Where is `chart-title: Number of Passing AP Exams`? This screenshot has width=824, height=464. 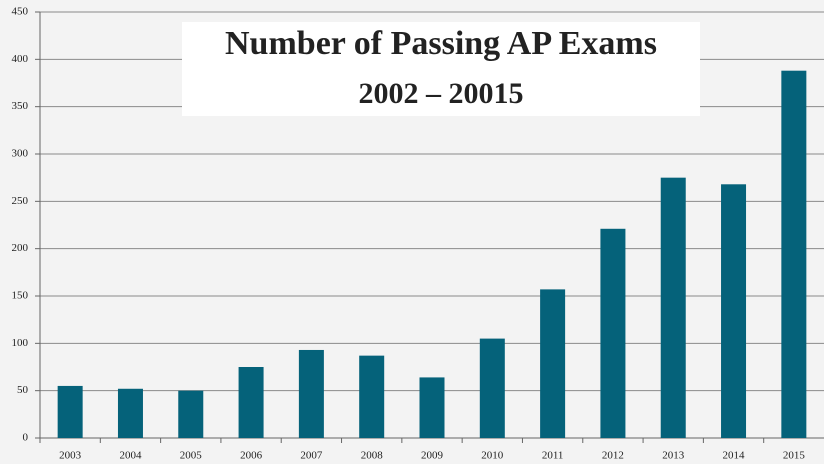 chart-title: Number of Passing AP Exams is located at coordinates (441, 43).